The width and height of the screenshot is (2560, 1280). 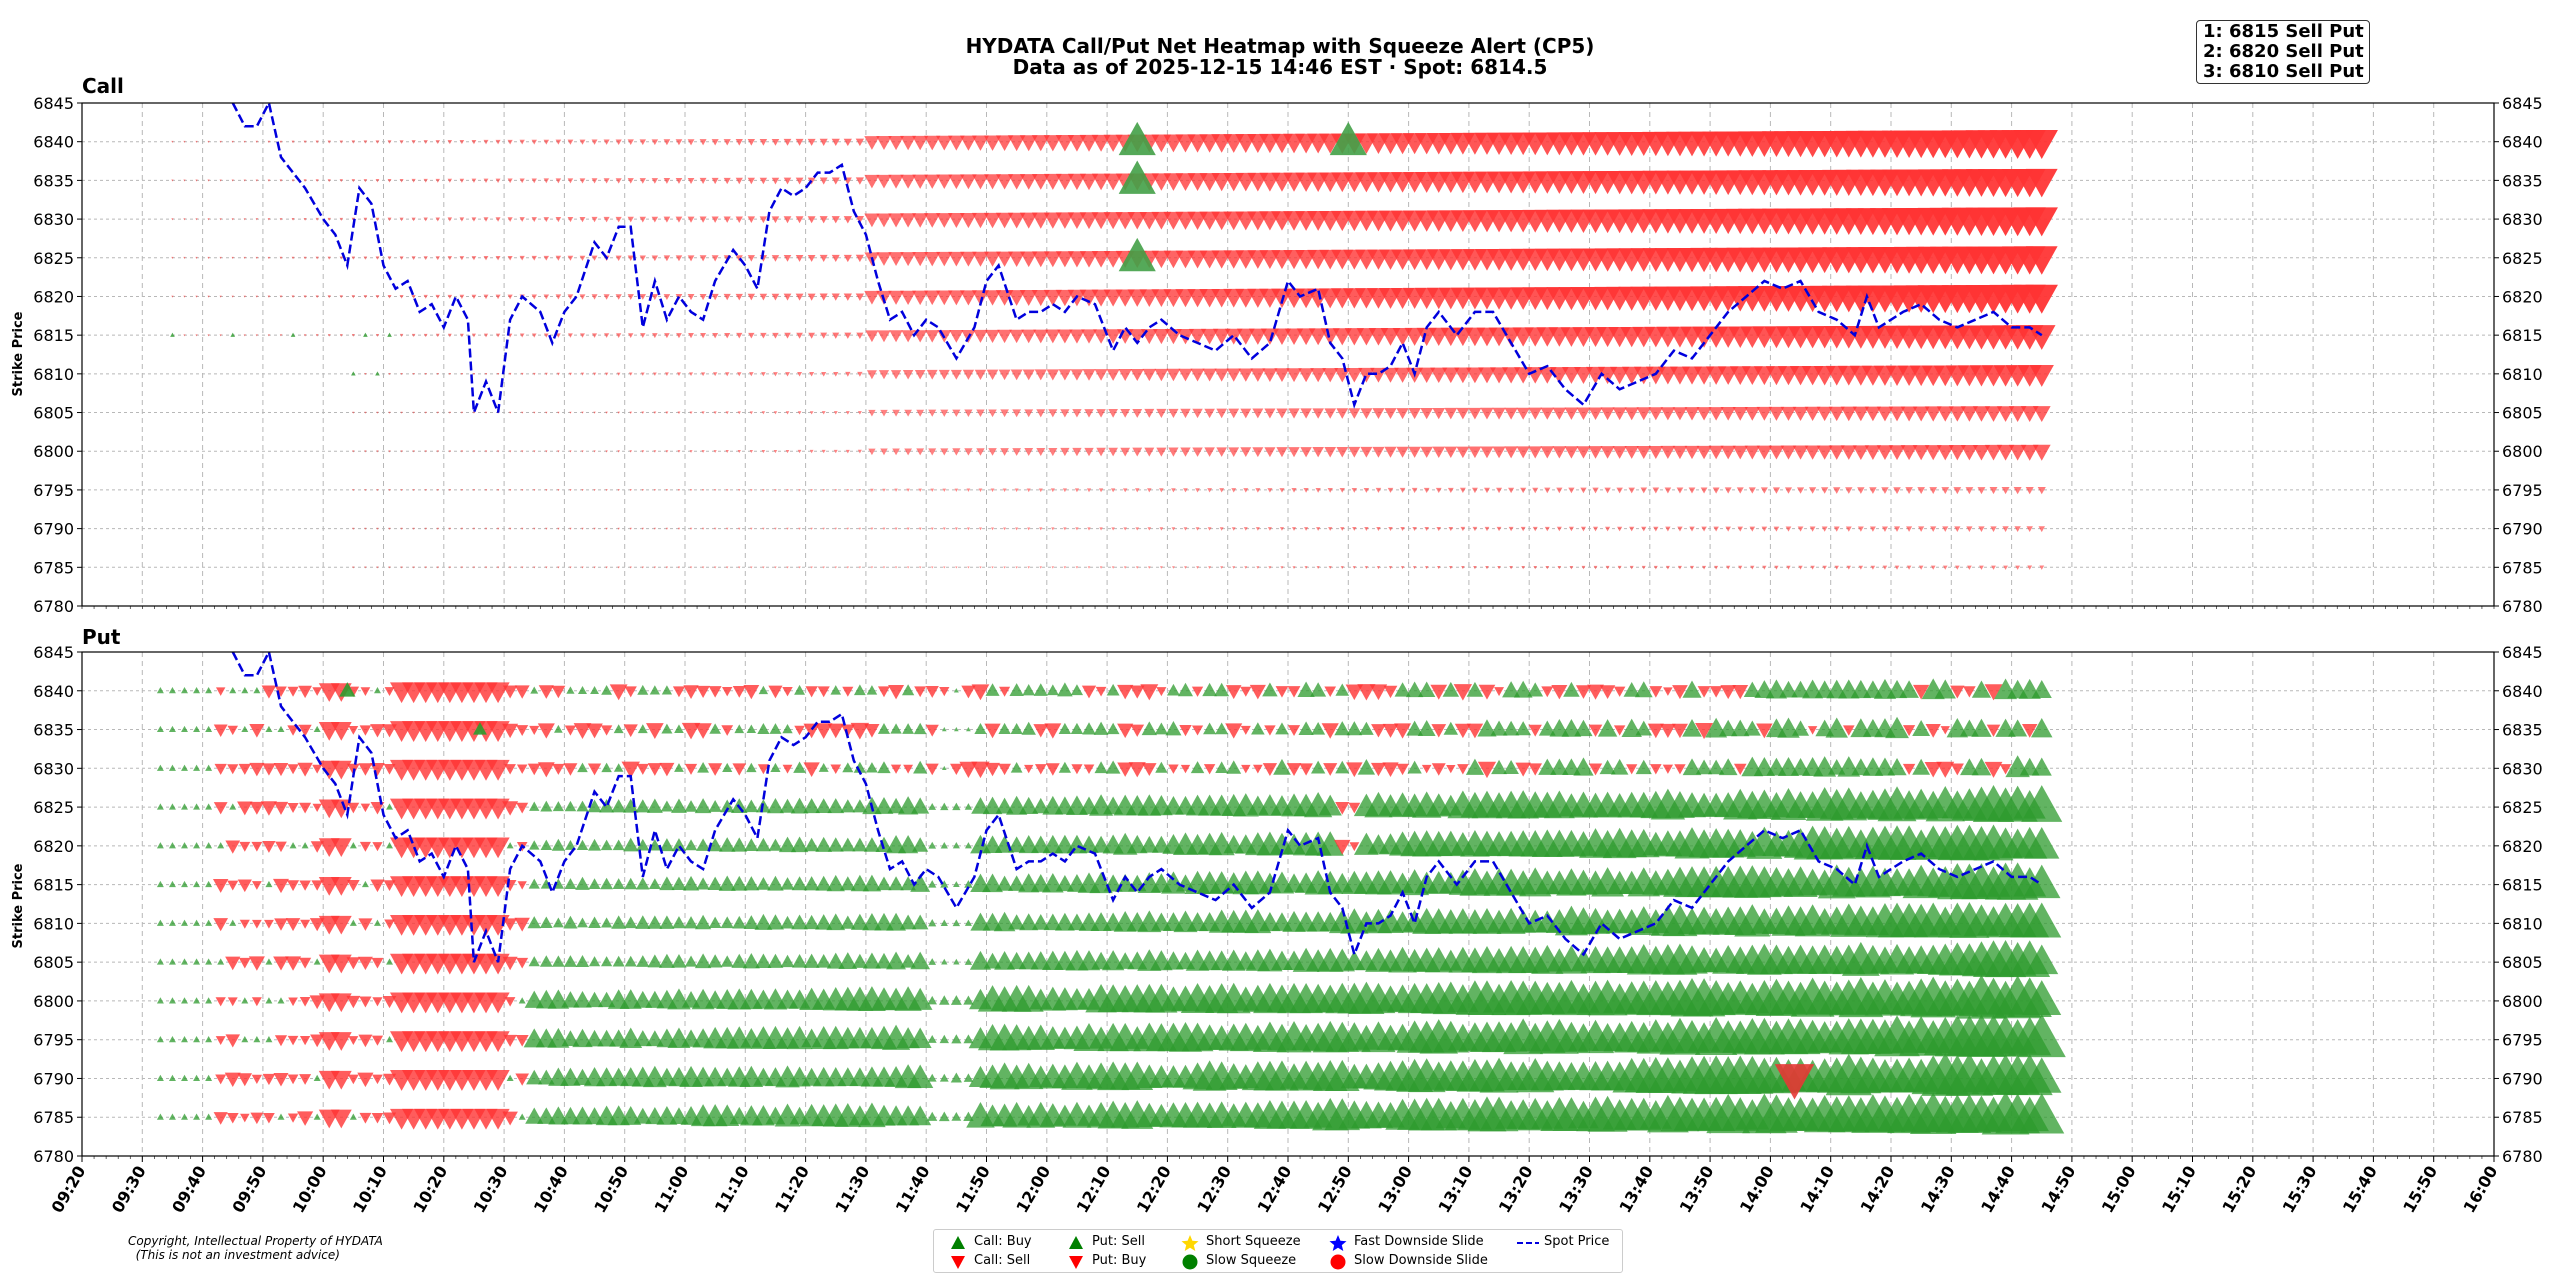 I want to click on x-tick-label: 14:20, so click(x=1878, y=1190).